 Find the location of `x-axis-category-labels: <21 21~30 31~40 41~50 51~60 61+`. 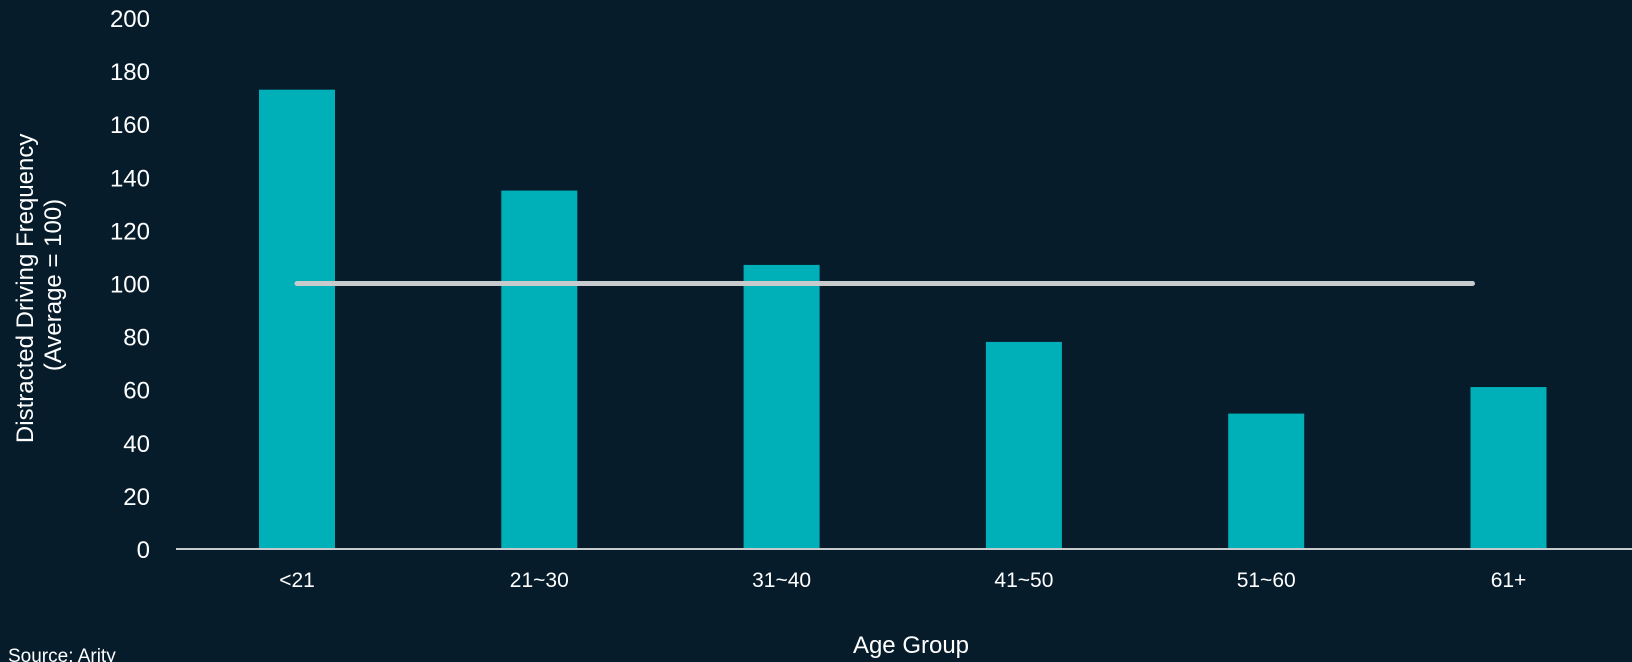

x-axis-category-labels: <21 21~30 31~40 41~50 51~60 61+ is located at coordinates (902, 580).